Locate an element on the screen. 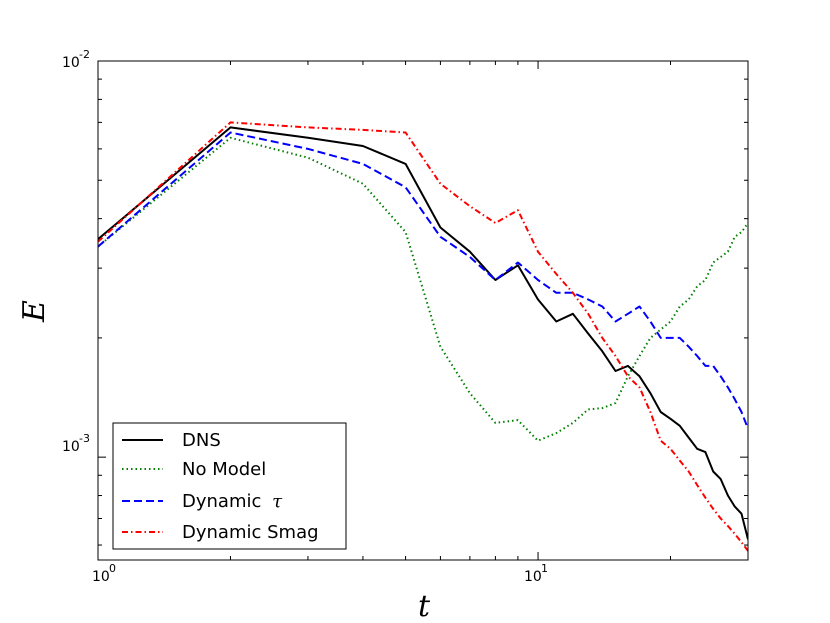  legend-label-no-model: No Model is located at coordinates (224, 469).